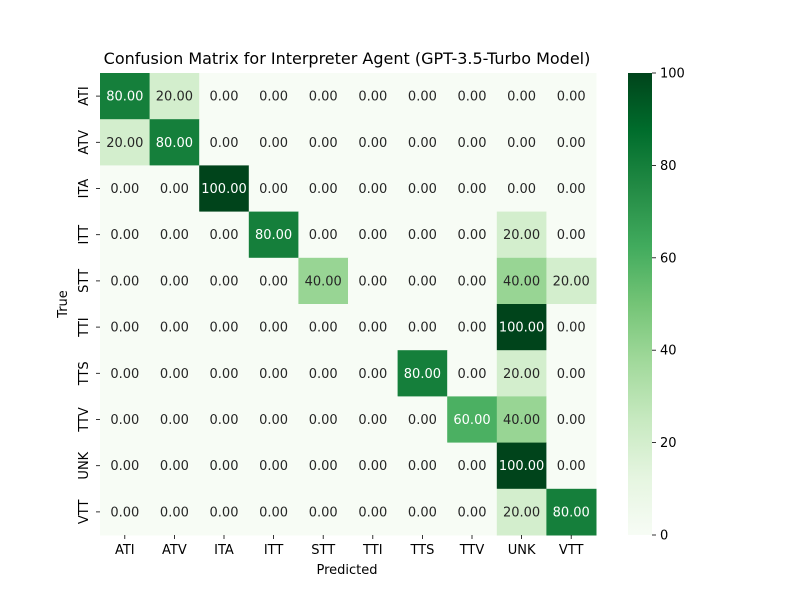 The width and height of the screenshot is (800, 600). Describe the element at coordinates (672, 74) in the screenshot. I see `colorbar-tick-label: 100` at that location.